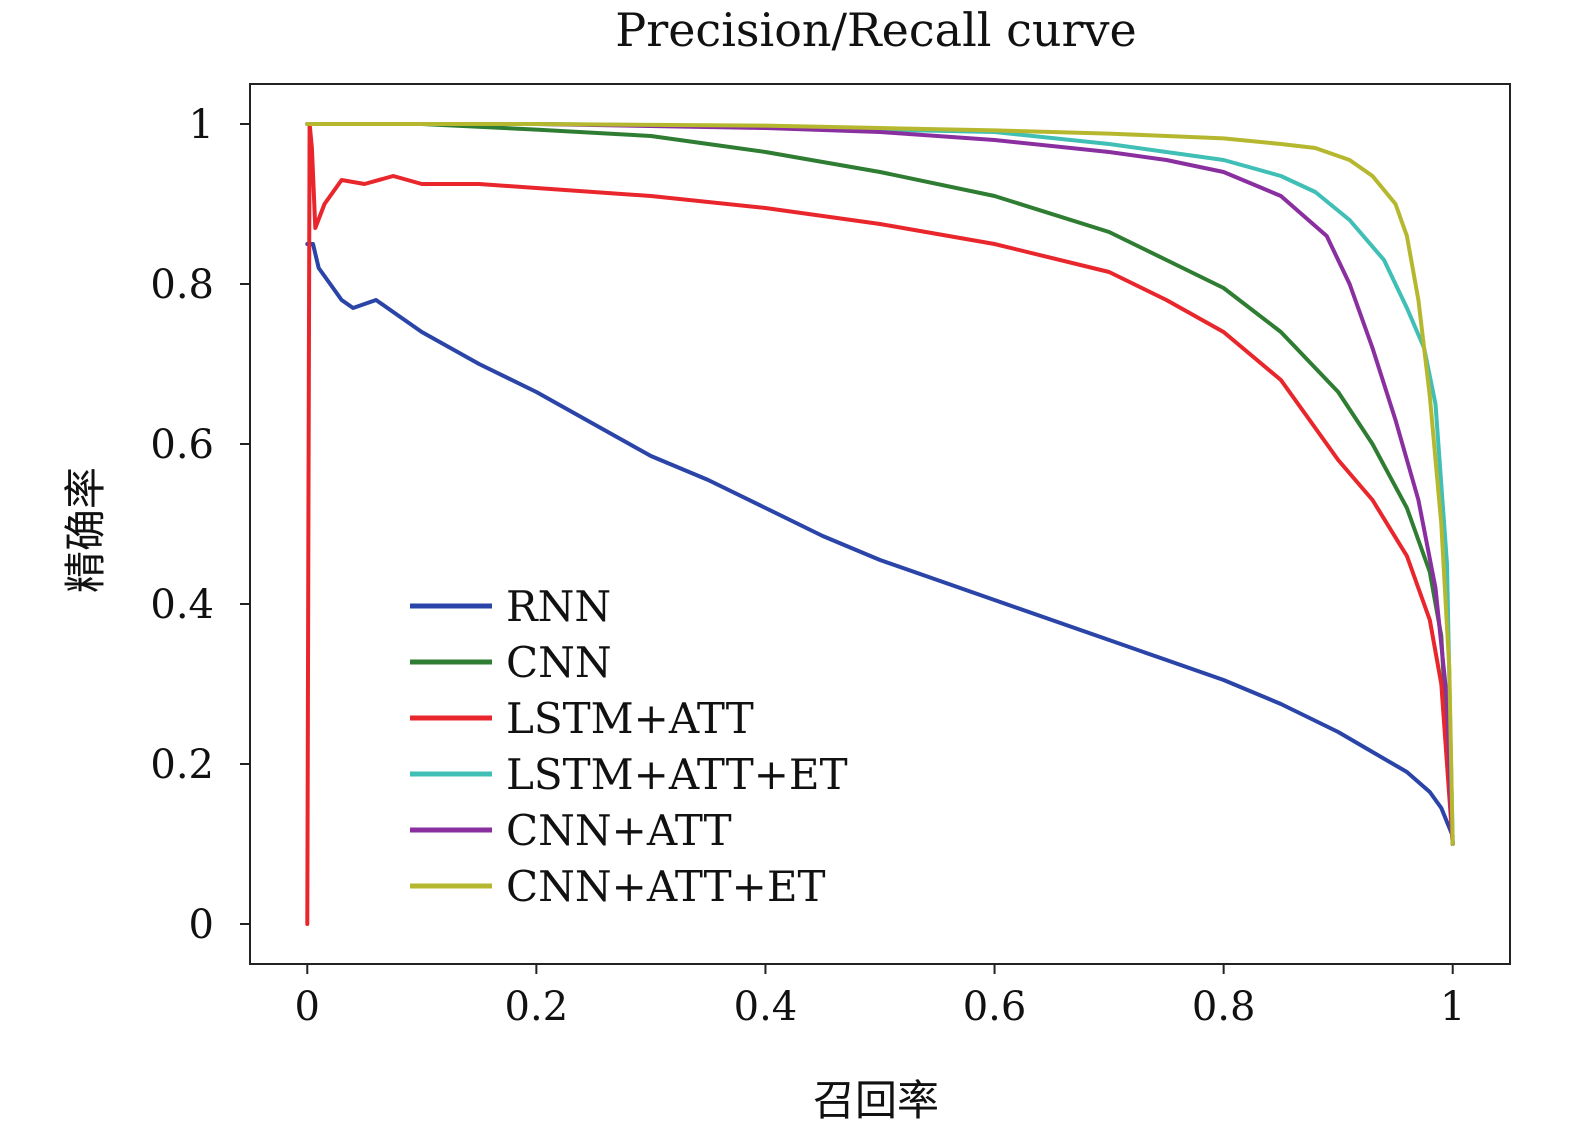 The width and height of the screenshot is (1575, 1142). I want to click on y-tick-label: 0.6, so click(182, 445).